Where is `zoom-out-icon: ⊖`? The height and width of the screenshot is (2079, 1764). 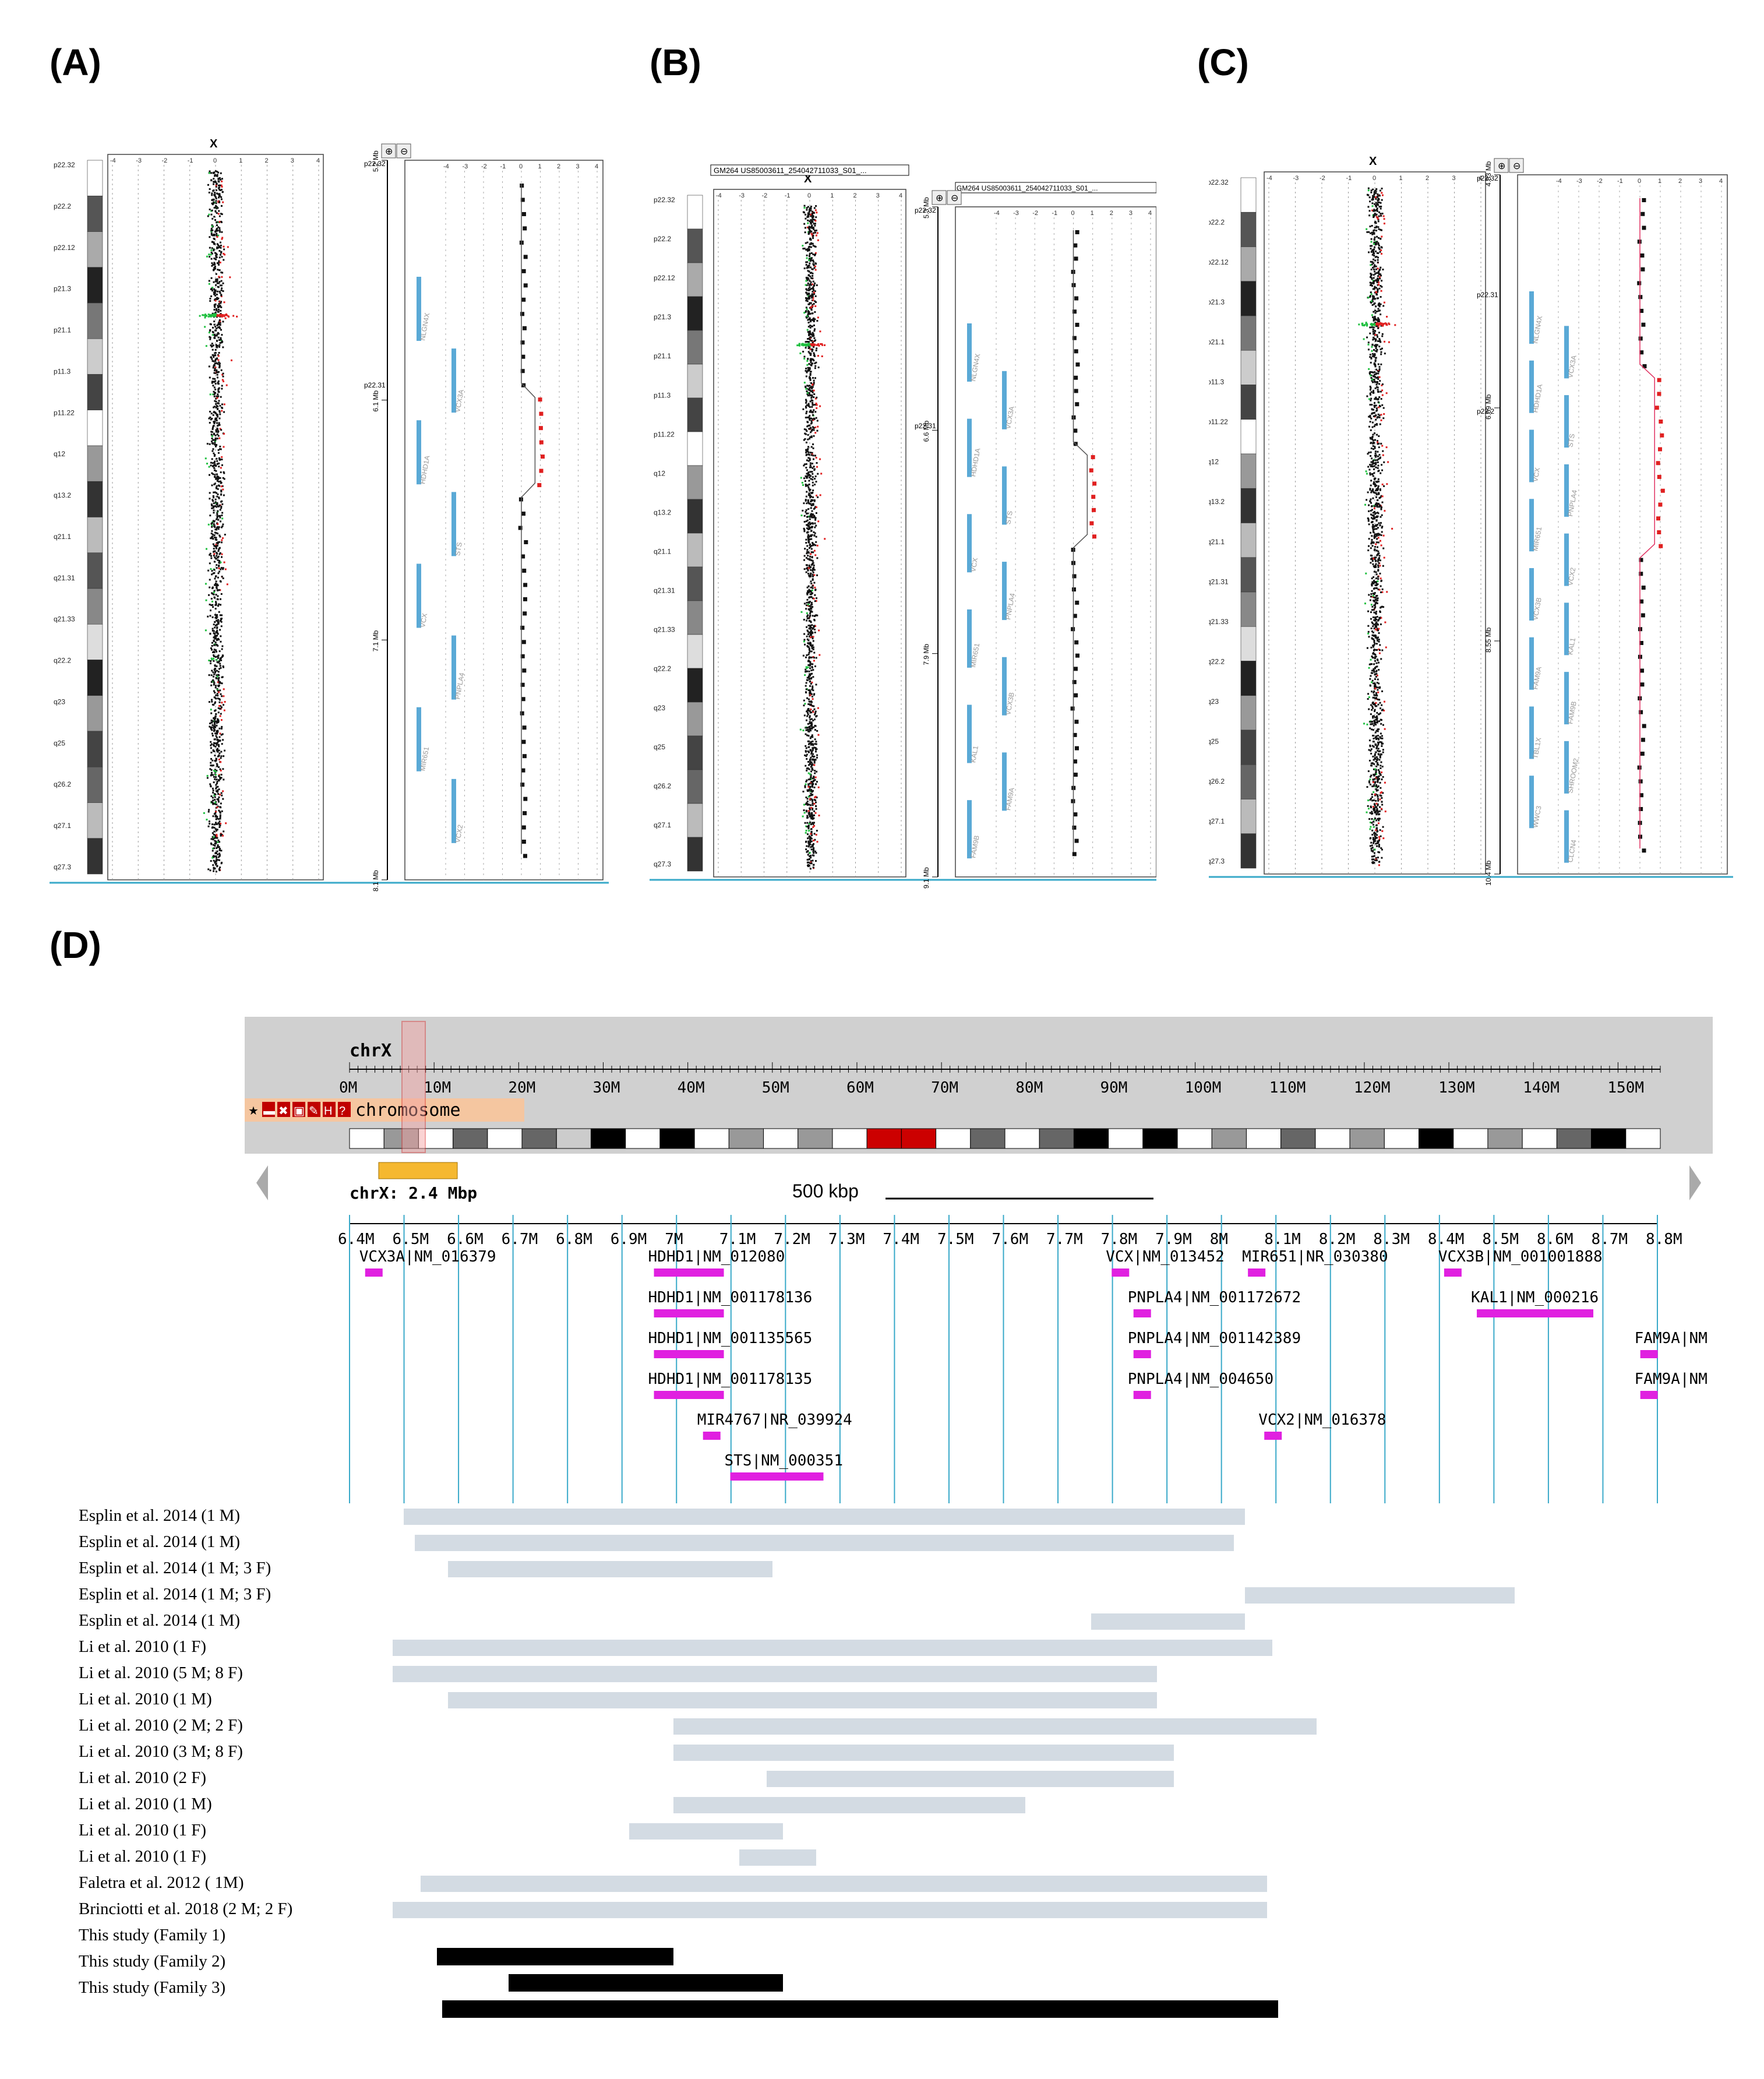
zoom-out-icon: ⊖ is located at coordinates (404, 152).